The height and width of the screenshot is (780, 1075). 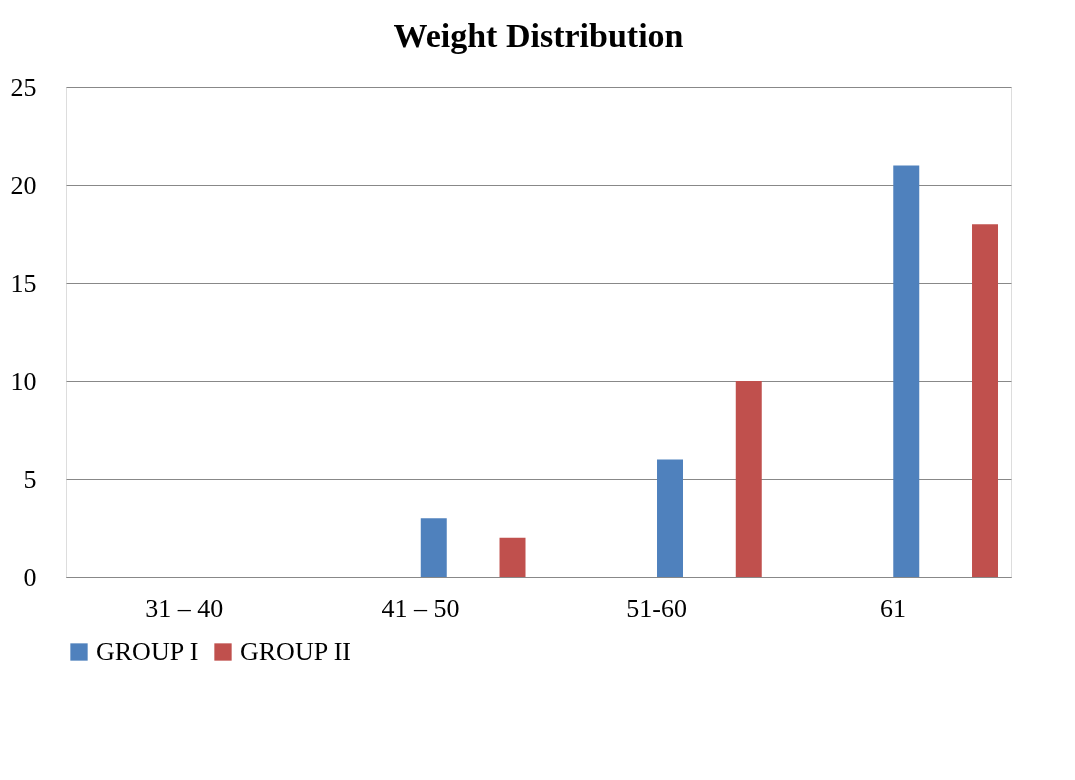 What do you see at coordinates (30, 577) in the screenshot?
I see `y-tick-label: 0` at bounding box center [30, 577].